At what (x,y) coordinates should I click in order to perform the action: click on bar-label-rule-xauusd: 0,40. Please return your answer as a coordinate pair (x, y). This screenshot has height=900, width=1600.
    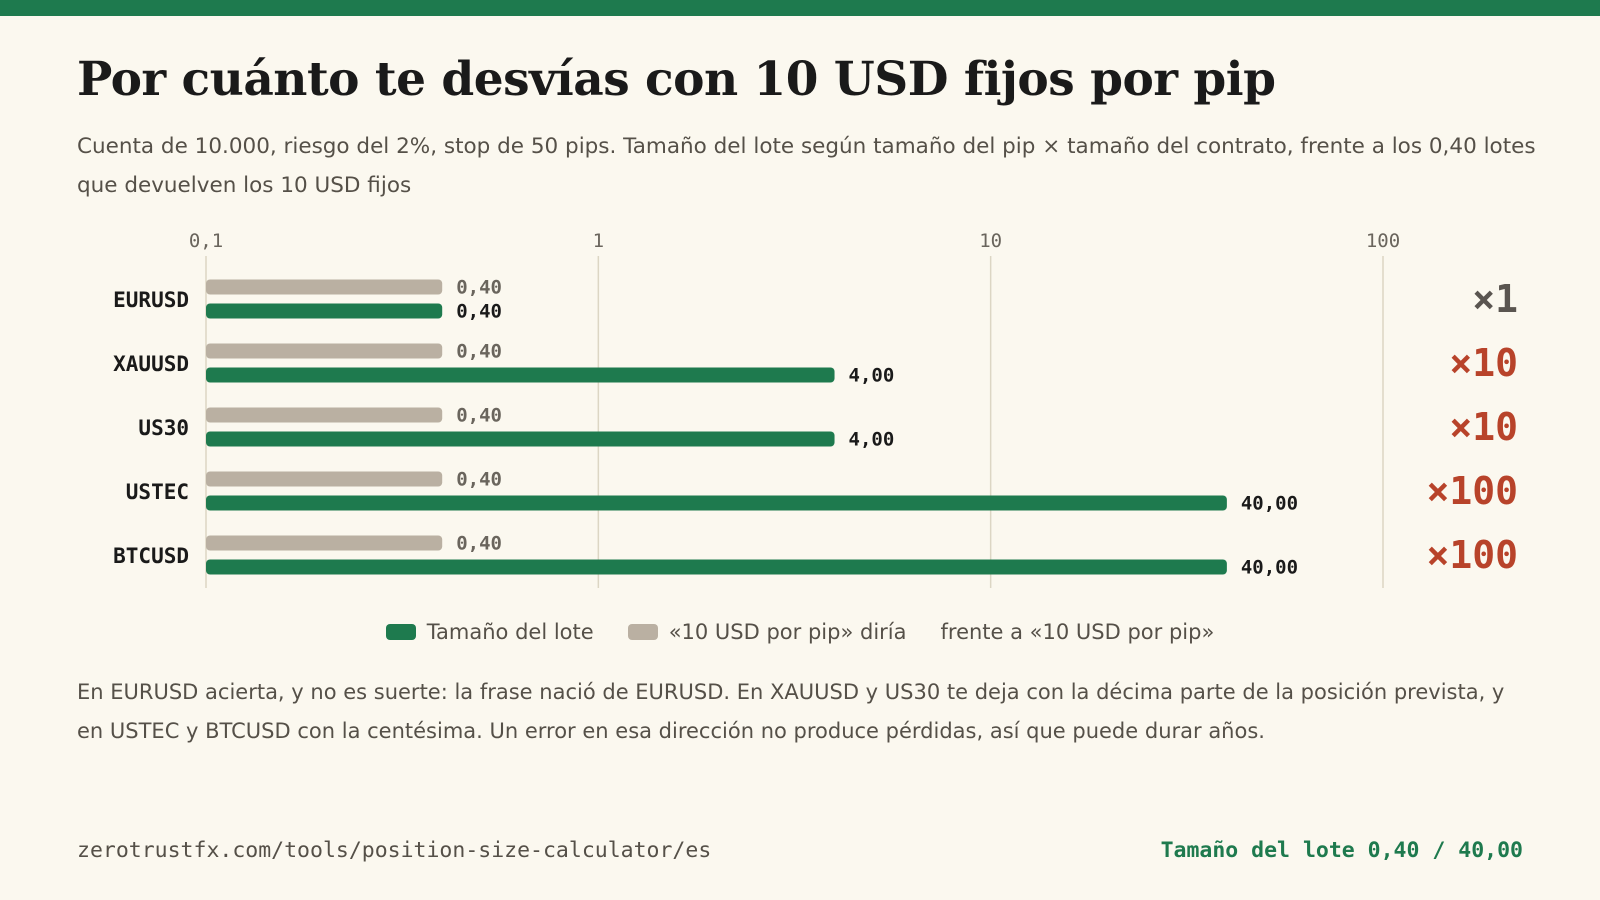
    Looking at the image, I should click on (479, 352).